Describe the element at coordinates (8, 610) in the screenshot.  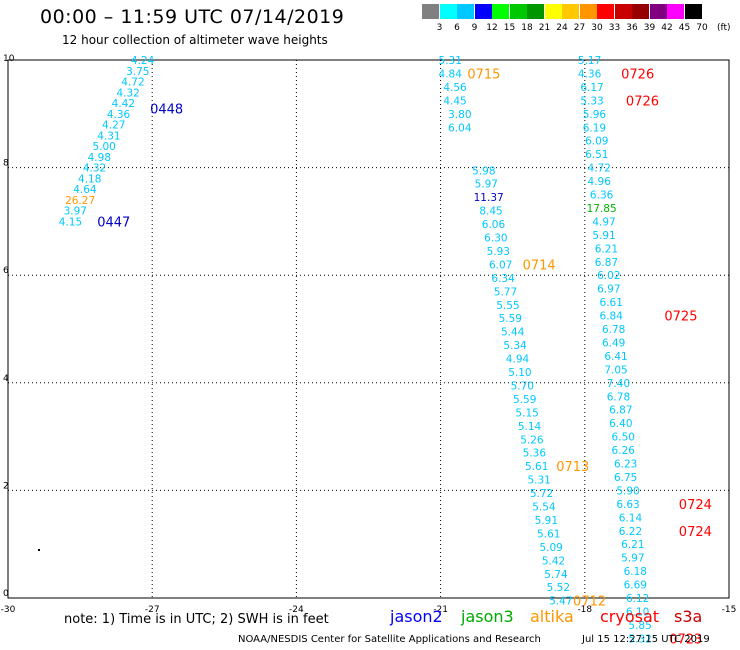
I see `x-tick-label: -30` at that location.